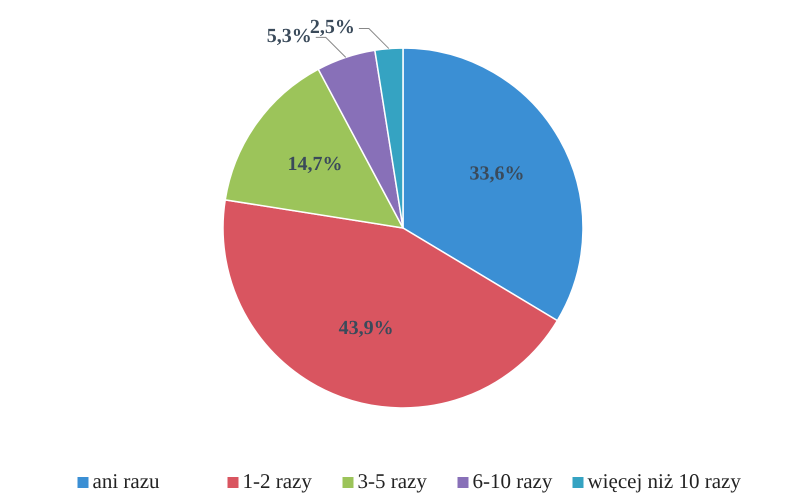 This screenshot has height=504, width=810. Describe the element at coordinates (289, 35) in the screenshot. I see `data-label: 5,3%` at that location.